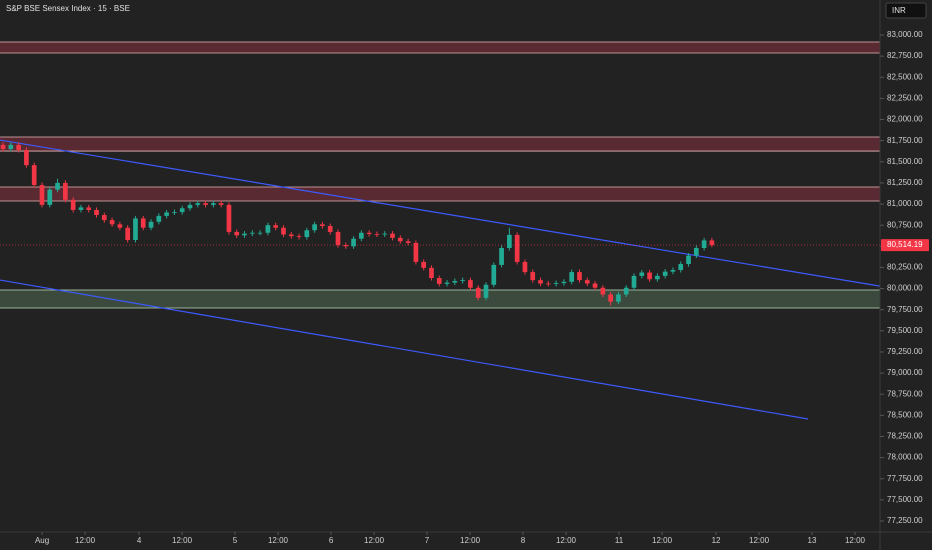  Describe the element at coordinates (905, 478) in the screenshot. I see `y-tick-label: 77,750.00` at that location.